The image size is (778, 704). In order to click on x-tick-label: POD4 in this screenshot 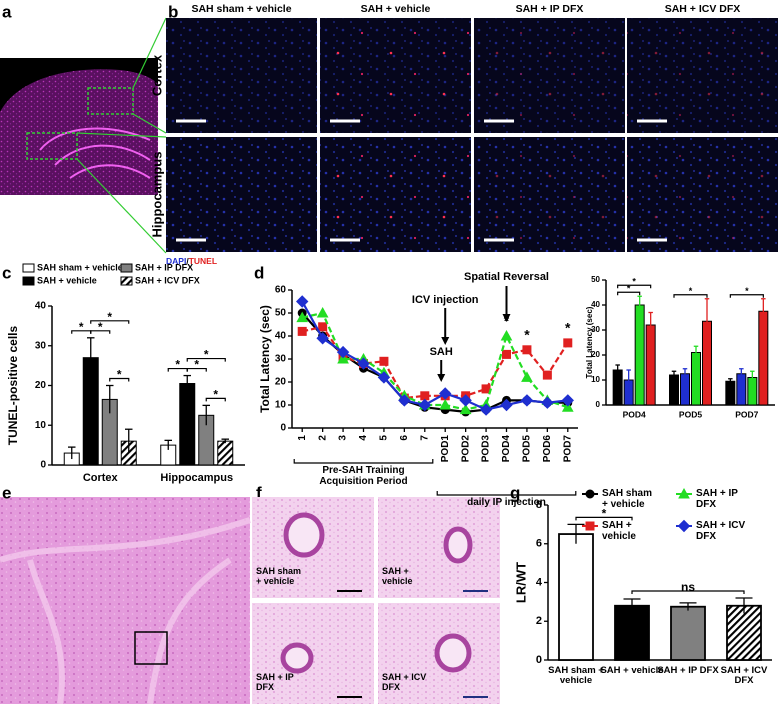, I will do `click(634, 414)`.